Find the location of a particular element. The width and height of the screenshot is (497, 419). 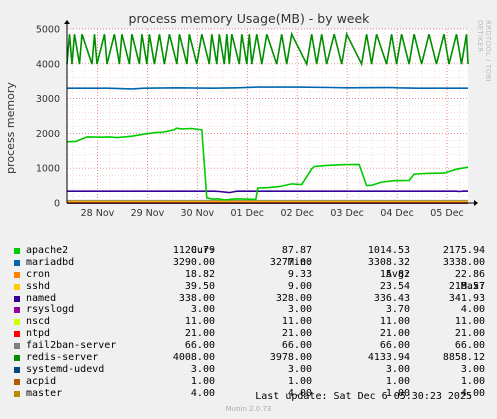

legend-row: acpid 1.00 1.00 1.00 1.00 is located at coordinates (252, 382).